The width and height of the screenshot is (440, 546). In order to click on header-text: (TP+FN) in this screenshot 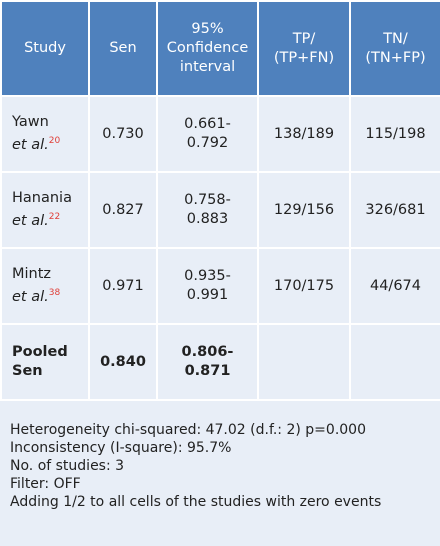, I will do `click(304, 57)`.